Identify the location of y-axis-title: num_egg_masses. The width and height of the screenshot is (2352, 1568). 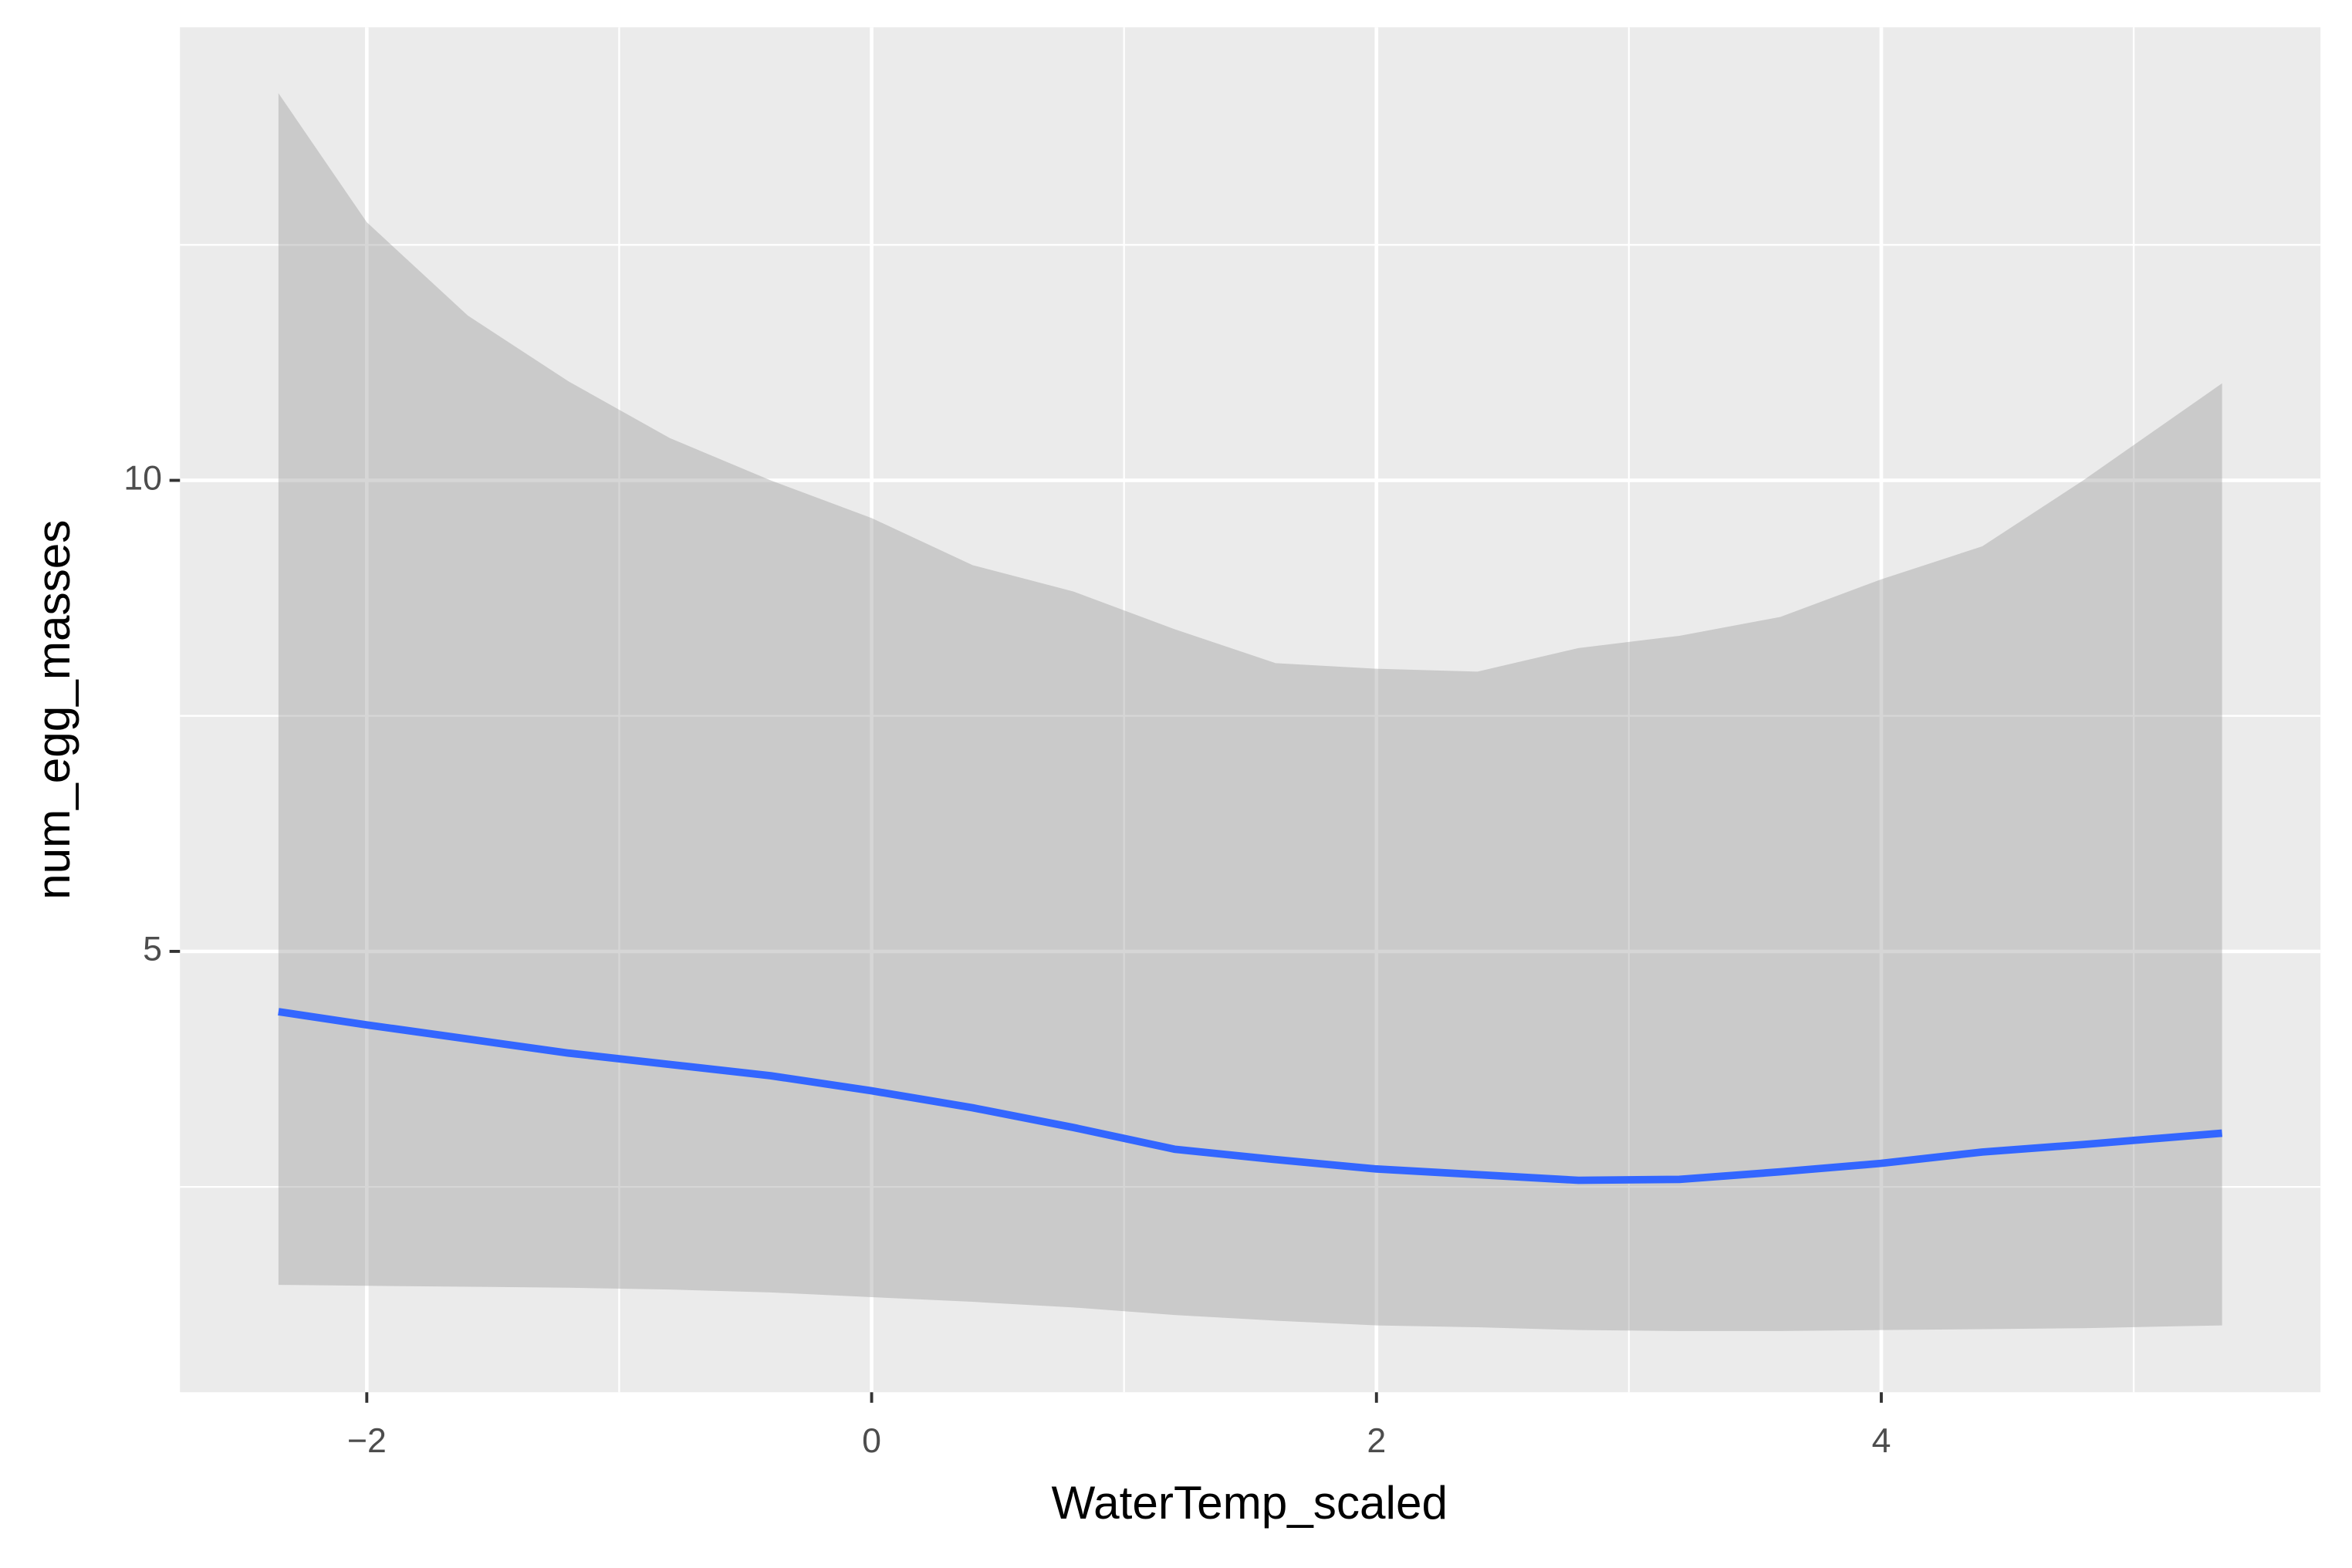
(53, 710).